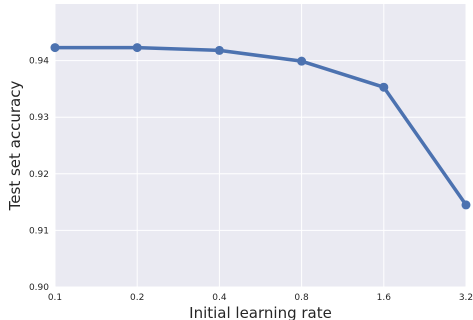  What do you see at coordinates (39, 288) in the screenshot?
I see `y-tick-label: 0.90` at bounding box center [39, 288].